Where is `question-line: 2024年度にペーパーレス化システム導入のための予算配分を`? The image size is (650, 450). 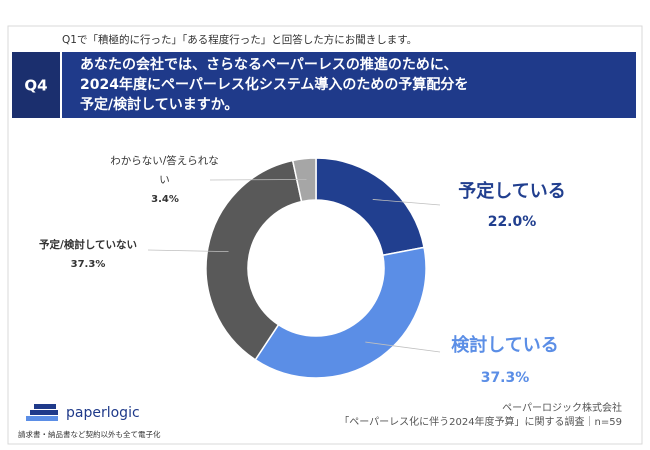
question-line: 2024年度にペーパーレス化システム導入のための予算配分を is located at coordinates (274, 84).